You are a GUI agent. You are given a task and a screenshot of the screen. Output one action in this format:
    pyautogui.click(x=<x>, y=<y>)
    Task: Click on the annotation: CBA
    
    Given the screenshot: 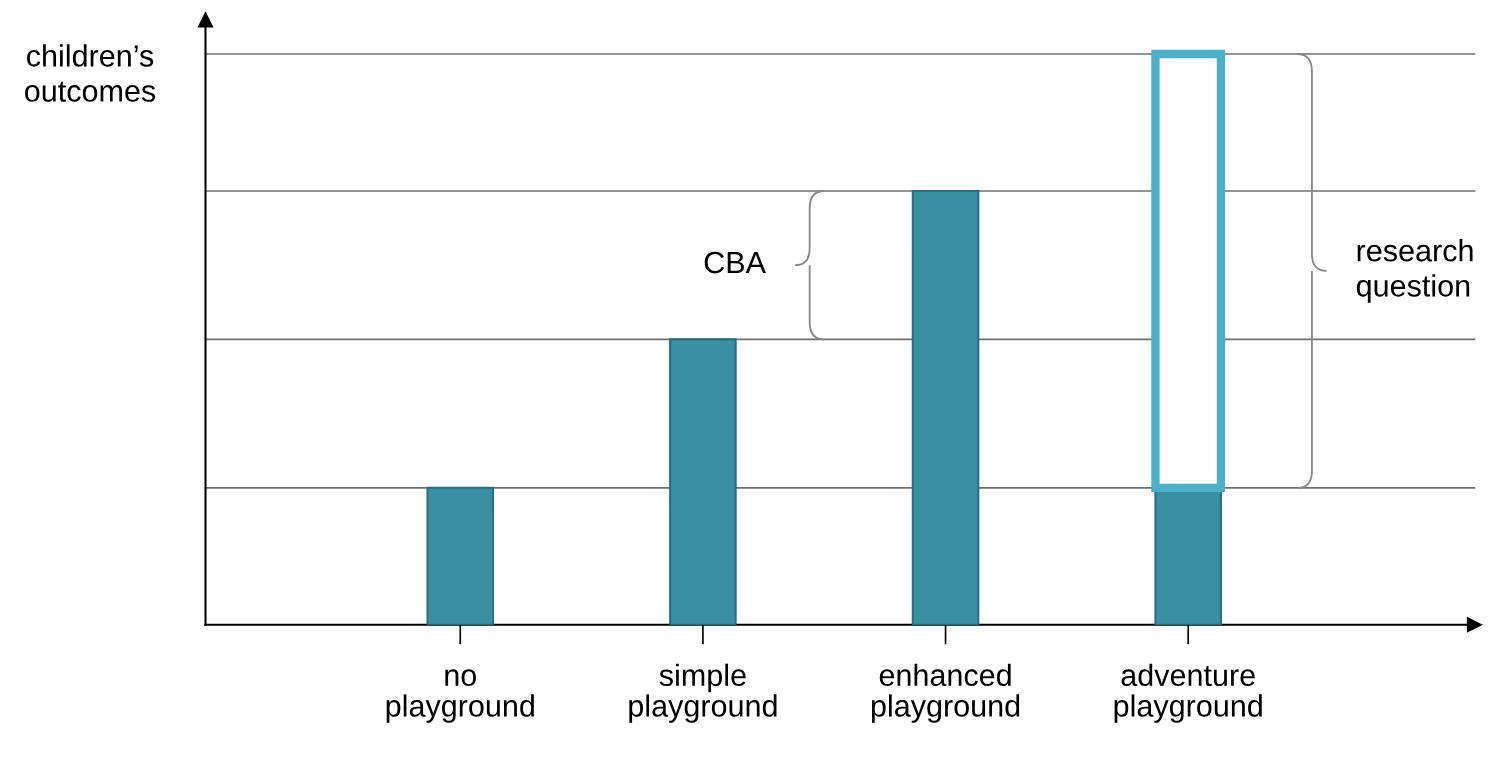 What is the action you would take?
    pyautogui.click(x=735, y=262)
    